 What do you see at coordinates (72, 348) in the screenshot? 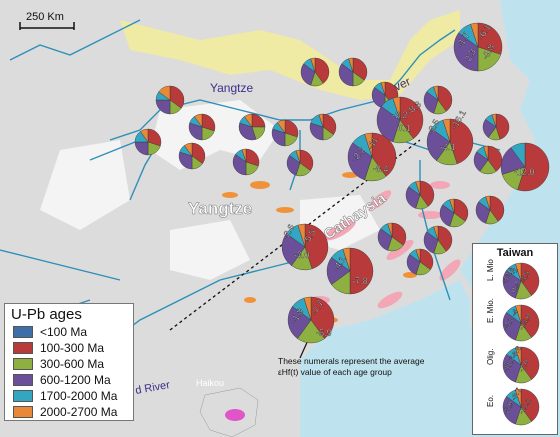
I see `legend-label: 100-300 Ma` at bounding box center [72, 348].